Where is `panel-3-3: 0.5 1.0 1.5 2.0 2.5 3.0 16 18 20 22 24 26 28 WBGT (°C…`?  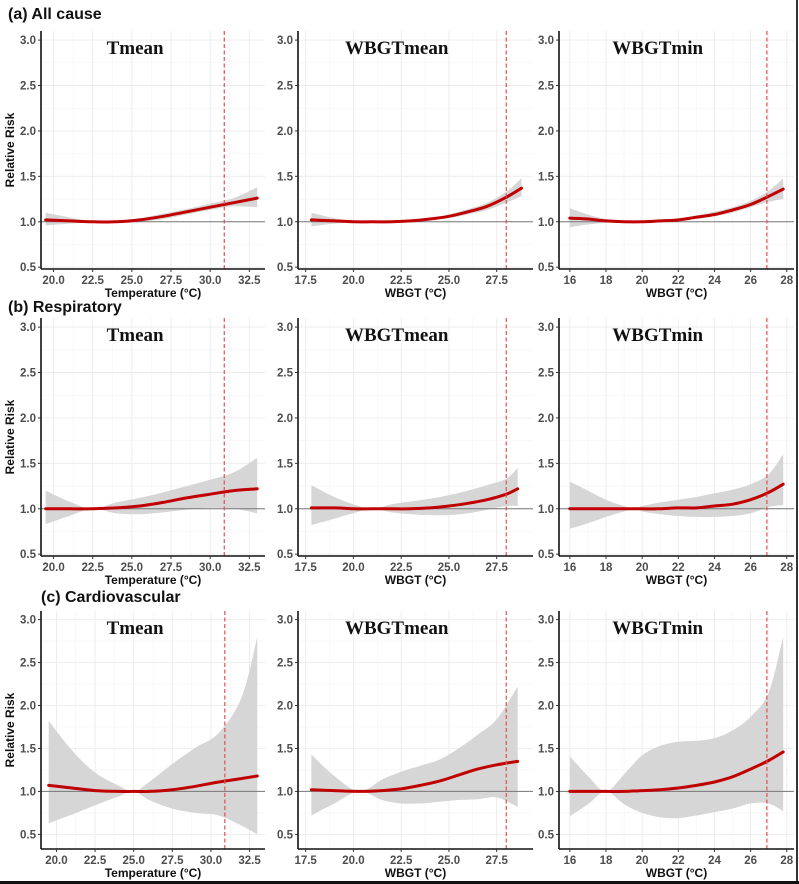 panel-3-3: 0.5 1.0 1.5 2.0 2.5 3.0 16 18 20 22 24 26 28 WBGT (°C… is located at coordinates (666, 745).